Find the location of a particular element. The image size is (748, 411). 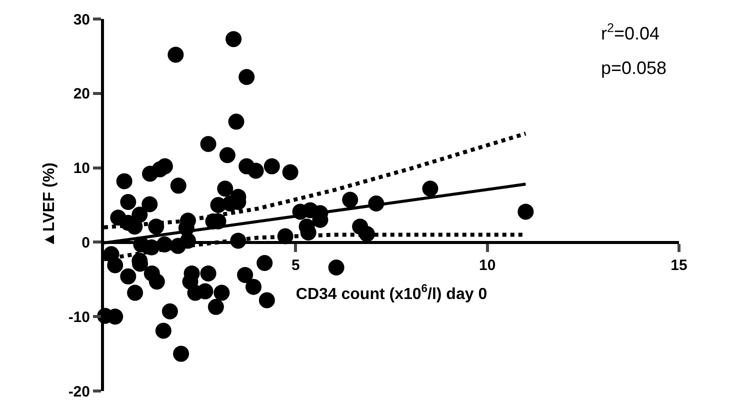

x-tick-label: 10 is located at coordinates (487, 265).